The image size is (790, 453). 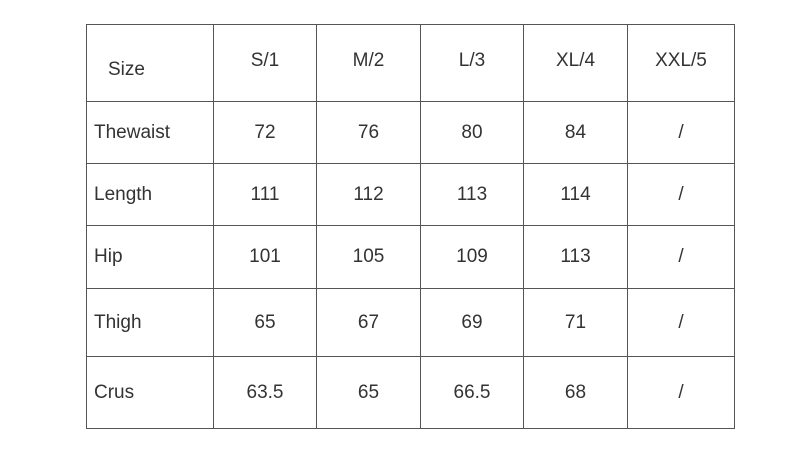 I want to click on table-row: Hip 101 105 109 113/, so click(x=410, y=257).